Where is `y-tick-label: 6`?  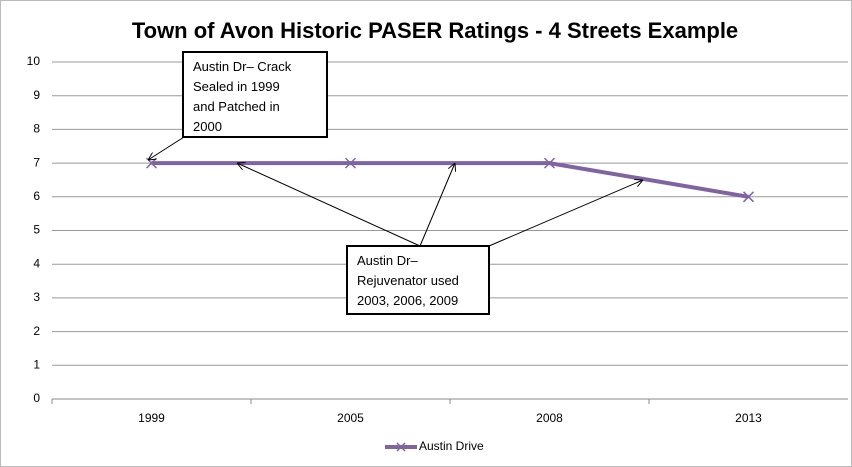 y-tick-label: 6 is located at coordinates (36, 196).